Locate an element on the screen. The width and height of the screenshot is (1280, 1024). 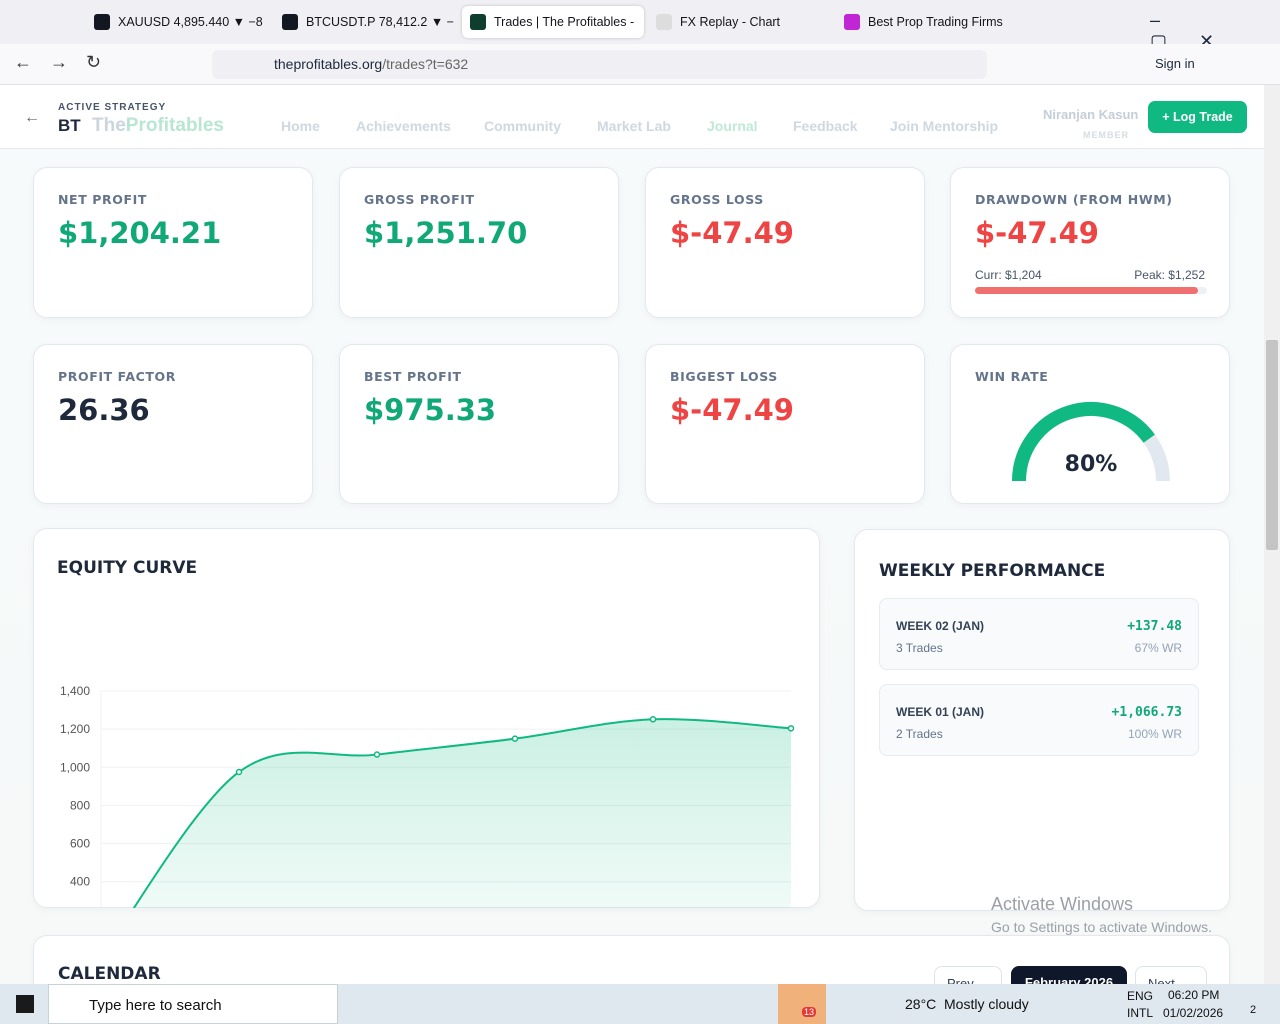
language: ENG is located at coordinates (1140, 996).